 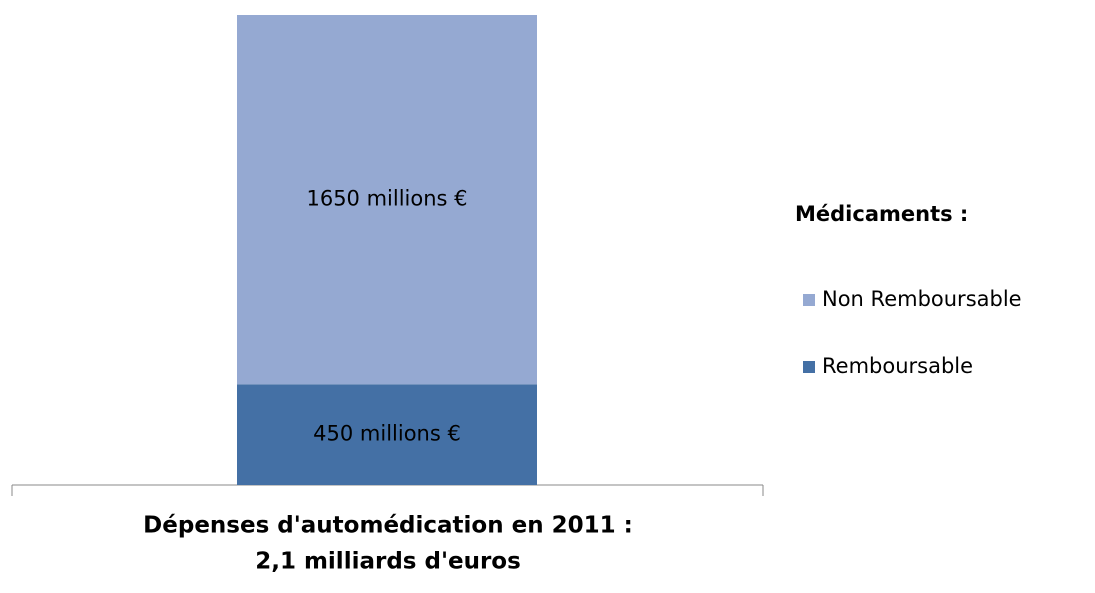 I want to click on legend-label: Remboursable, so click(x=897, y=366).